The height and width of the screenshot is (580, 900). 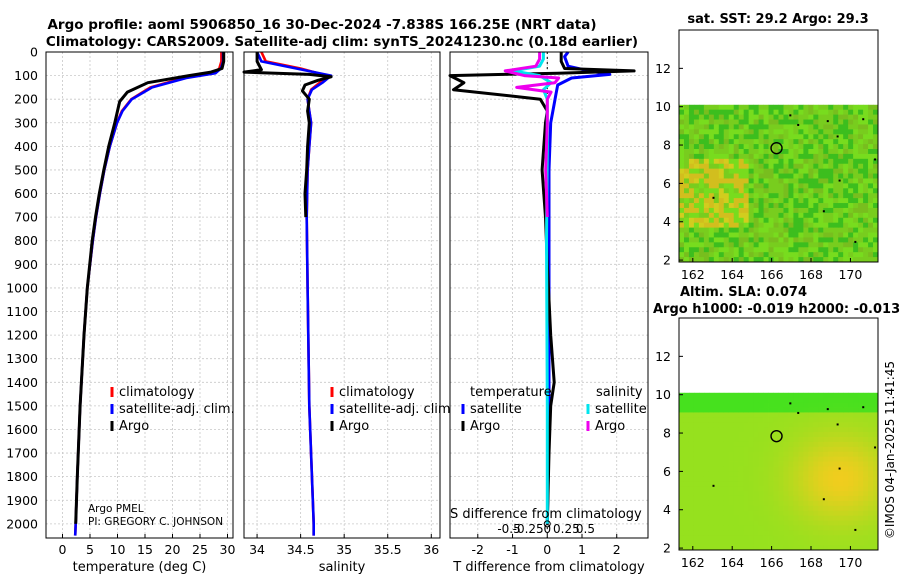 What do you see at coordinates (667, 260) in the screenshot?
I see `y-tick-label: 2` at bounding box center [667, 260].